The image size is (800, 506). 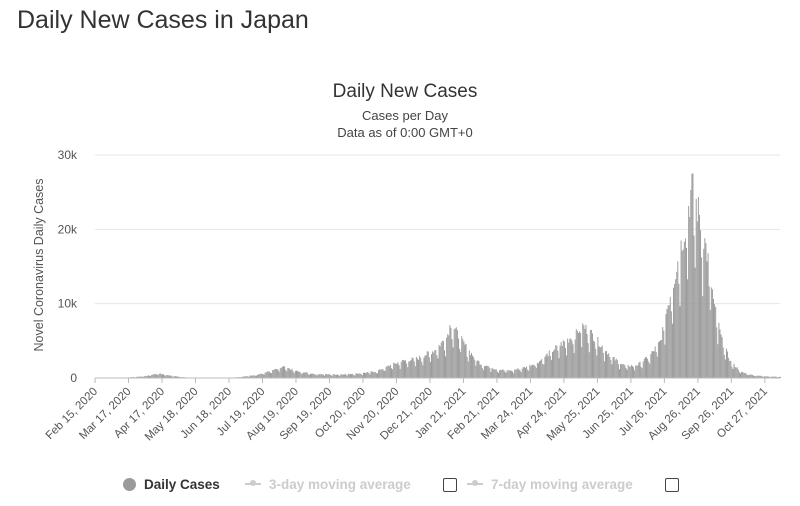 I want to click on checkbox-3-day-average, so click(x=450, y=485).